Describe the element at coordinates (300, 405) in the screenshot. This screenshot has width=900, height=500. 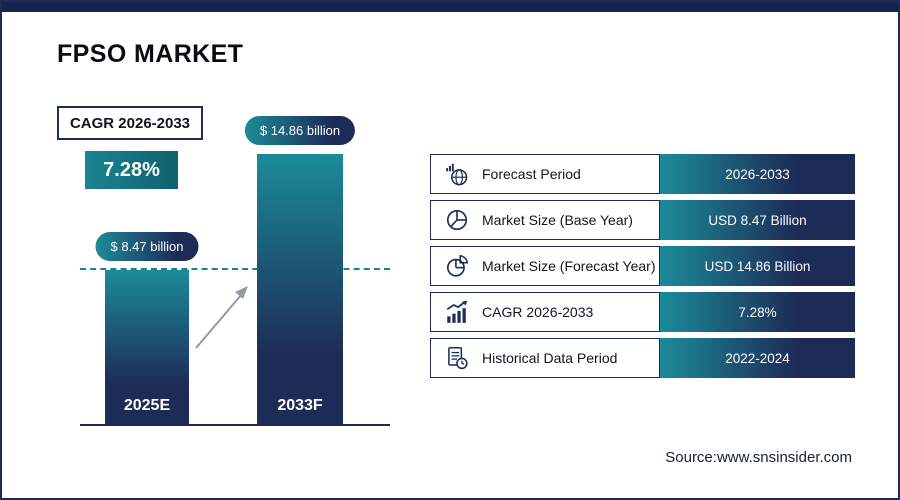
I see `bar-category-label: 2033F` at that location.